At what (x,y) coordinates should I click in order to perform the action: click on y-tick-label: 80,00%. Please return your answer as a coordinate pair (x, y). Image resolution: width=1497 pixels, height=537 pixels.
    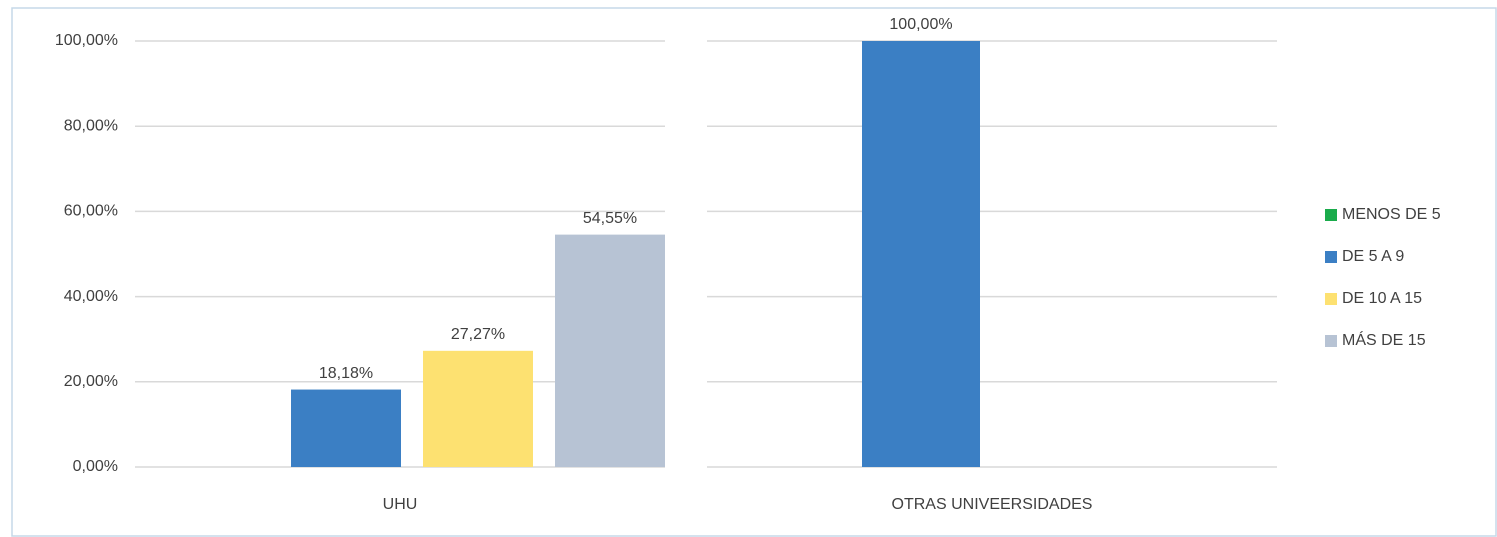
    Looking at the image, I should click on (91, 125).